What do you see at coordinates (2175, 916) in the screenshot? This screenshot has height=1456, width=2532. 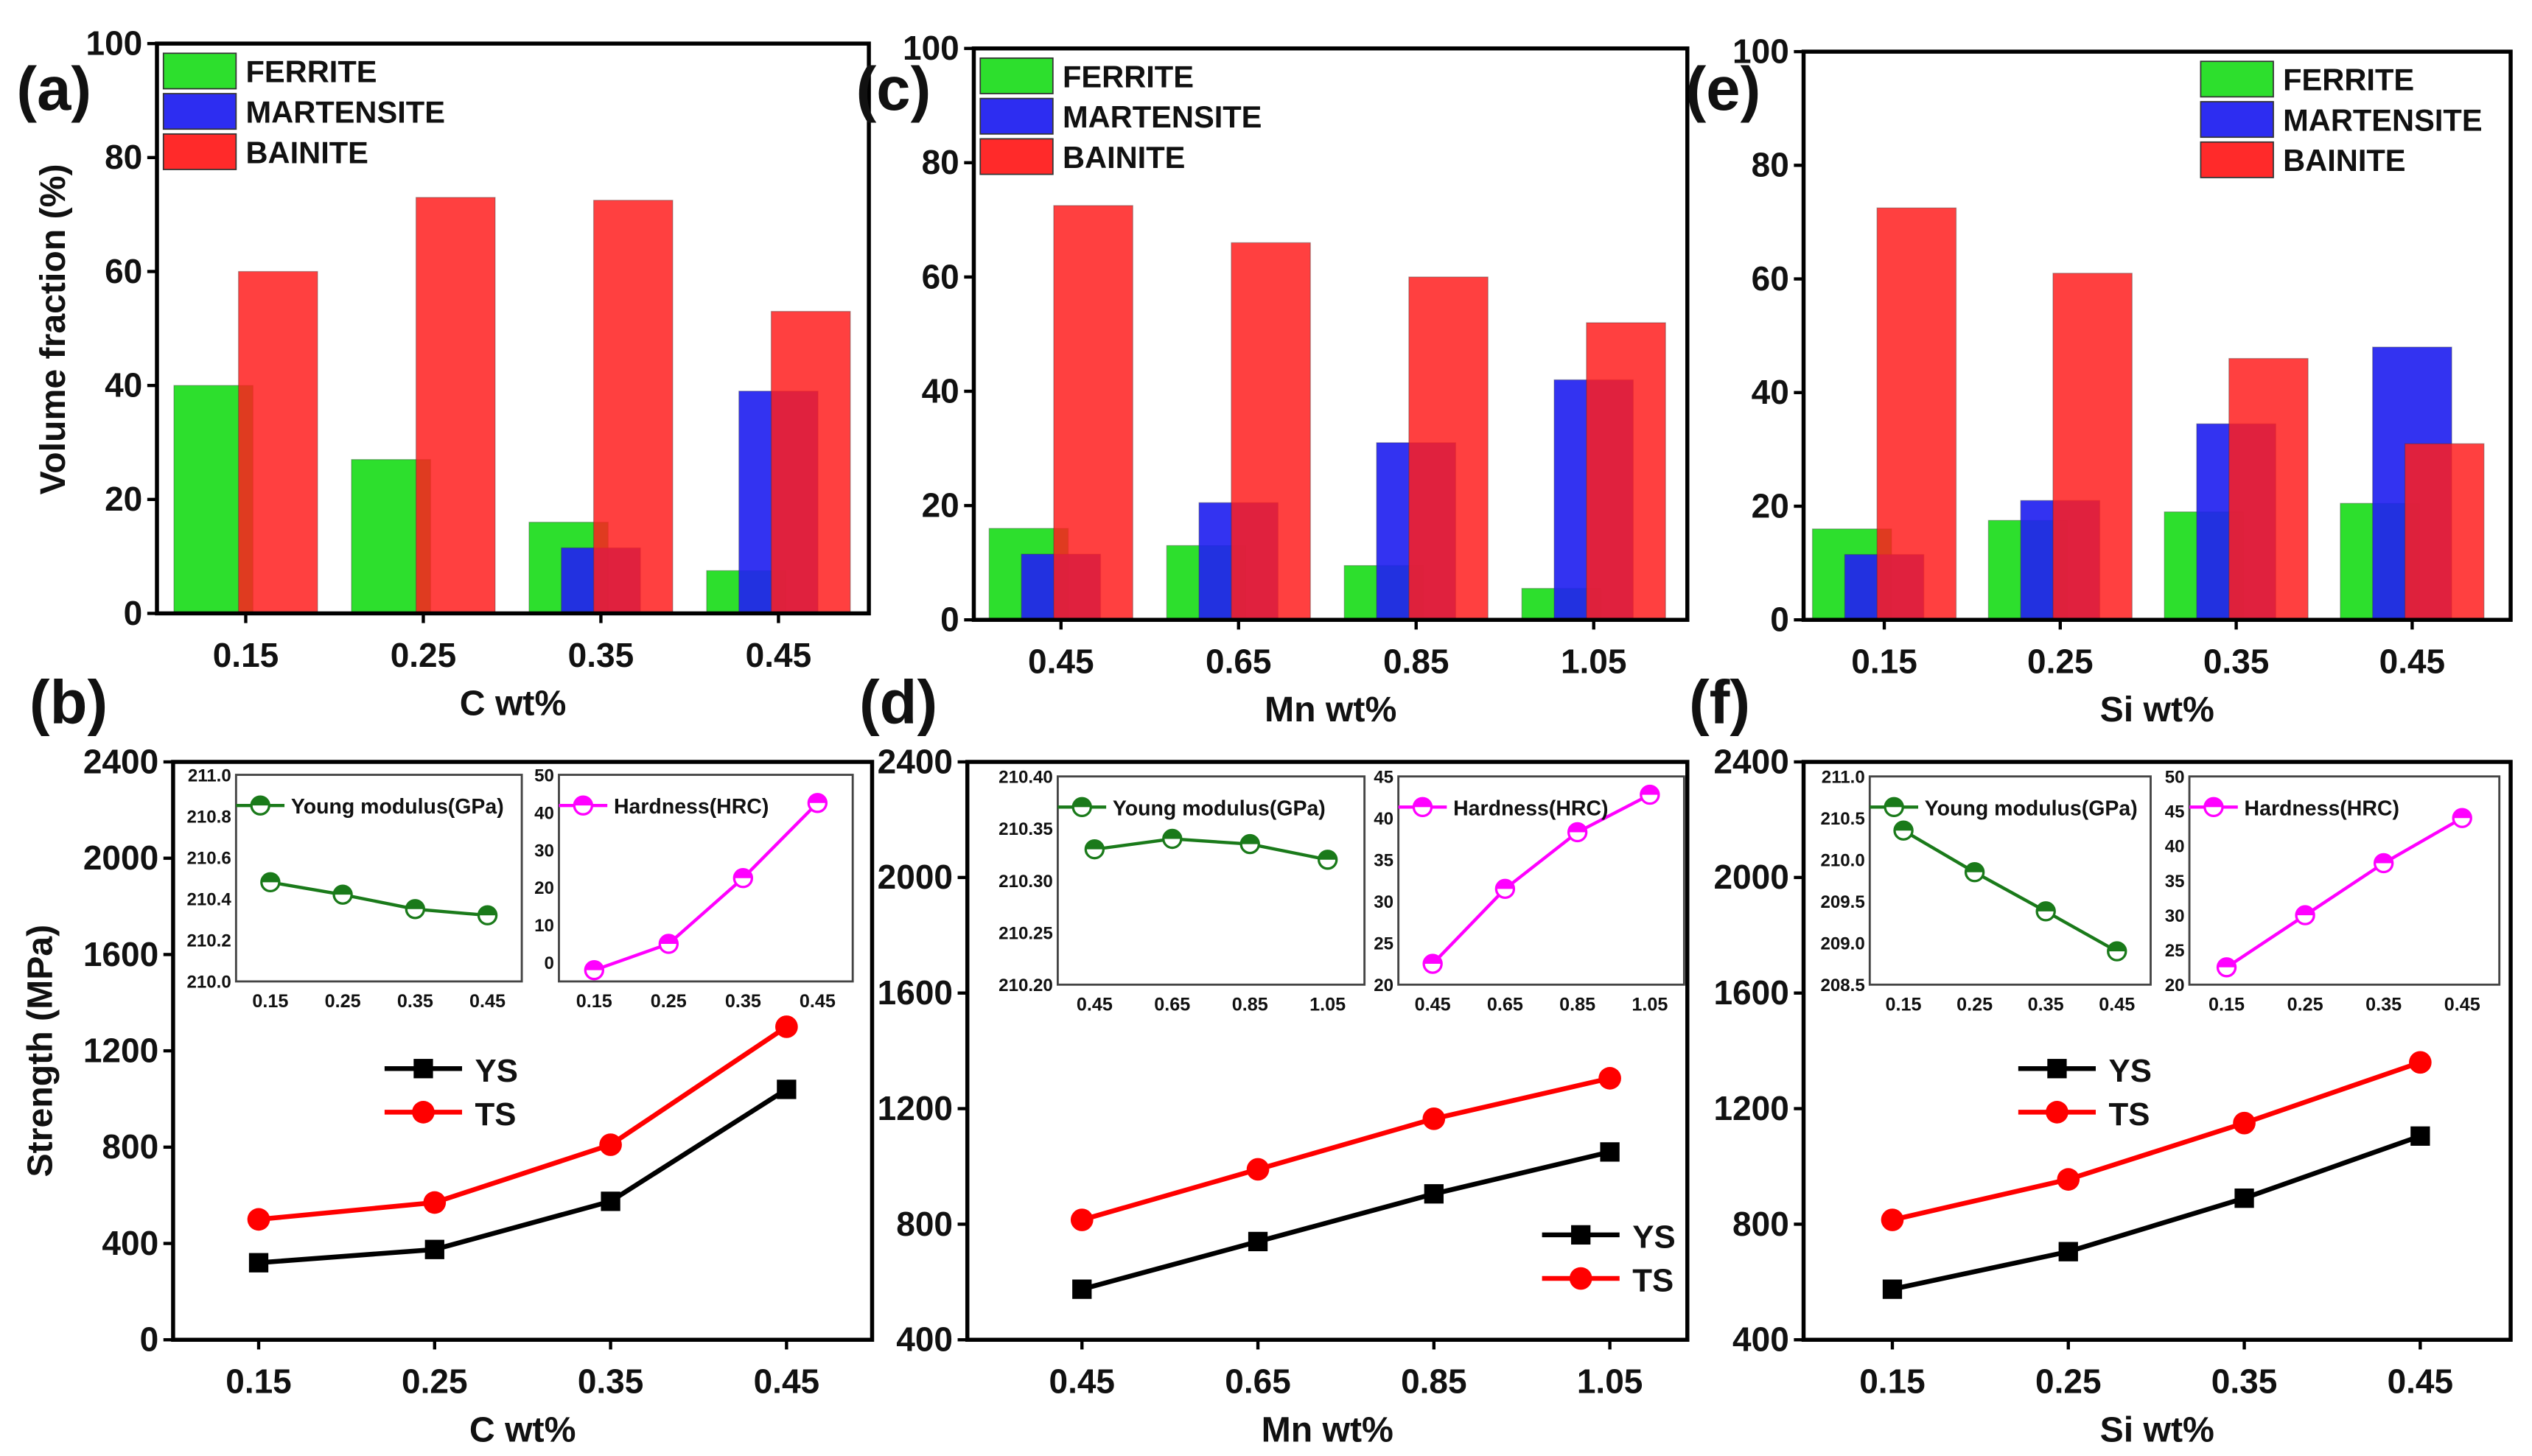 I see `inset-y-tick-label: 30` at bounding box center [2175, 916].